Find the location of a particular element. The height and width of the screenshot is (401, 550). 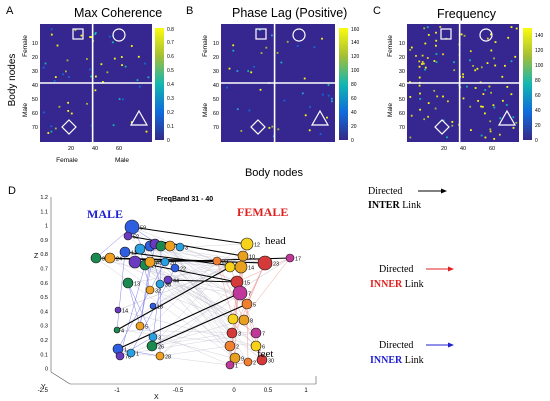

male-node-label: 43 is located at coordinates (159, 264).